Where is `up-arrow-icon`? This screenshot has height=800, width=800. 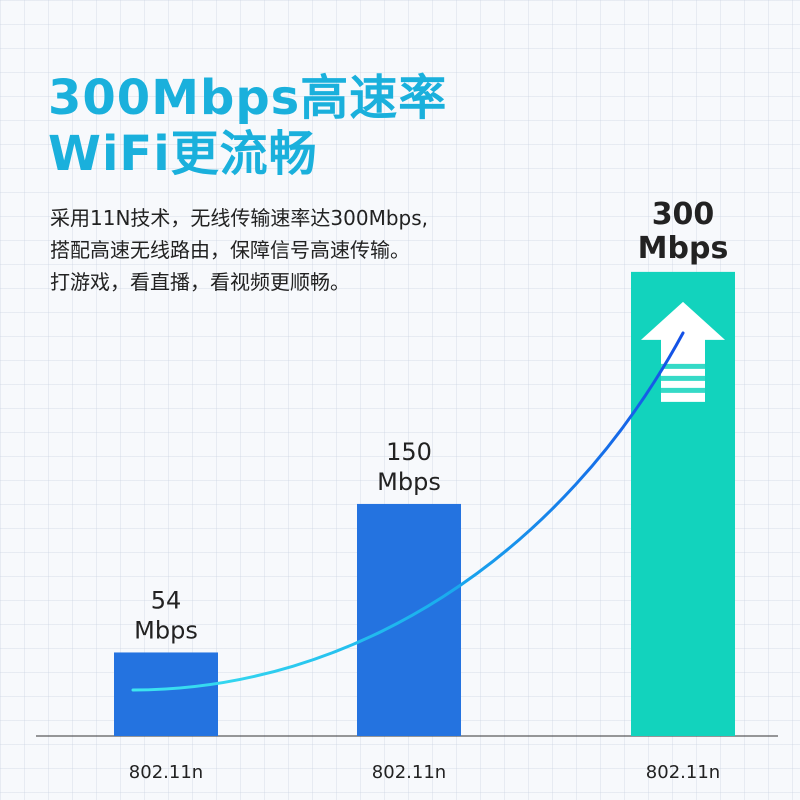 up-arrow-icon is located at coordinates (683, 351).